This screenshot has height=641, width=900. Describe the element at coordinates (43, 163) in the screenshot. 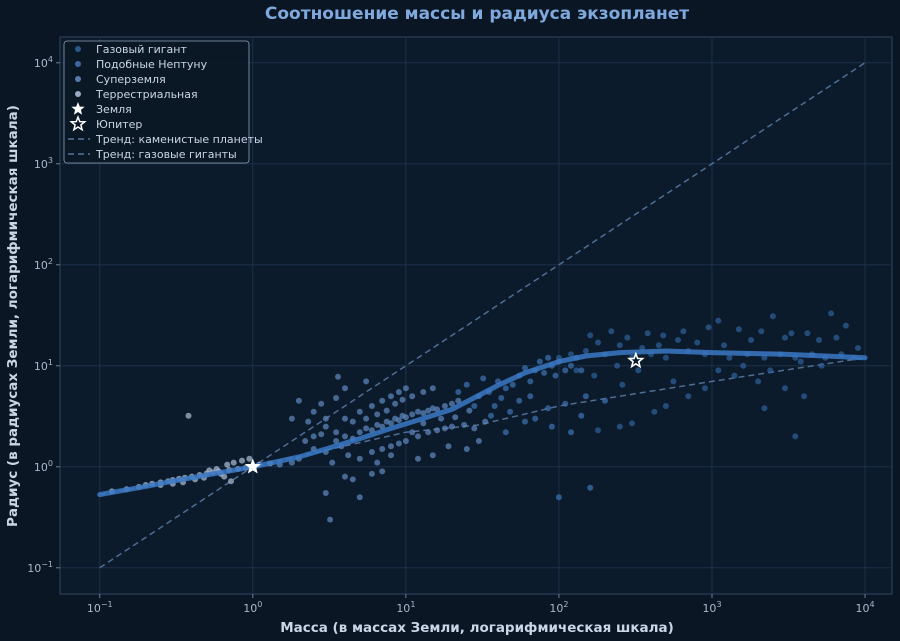

I see `y-tick-label: 10³` at that location.